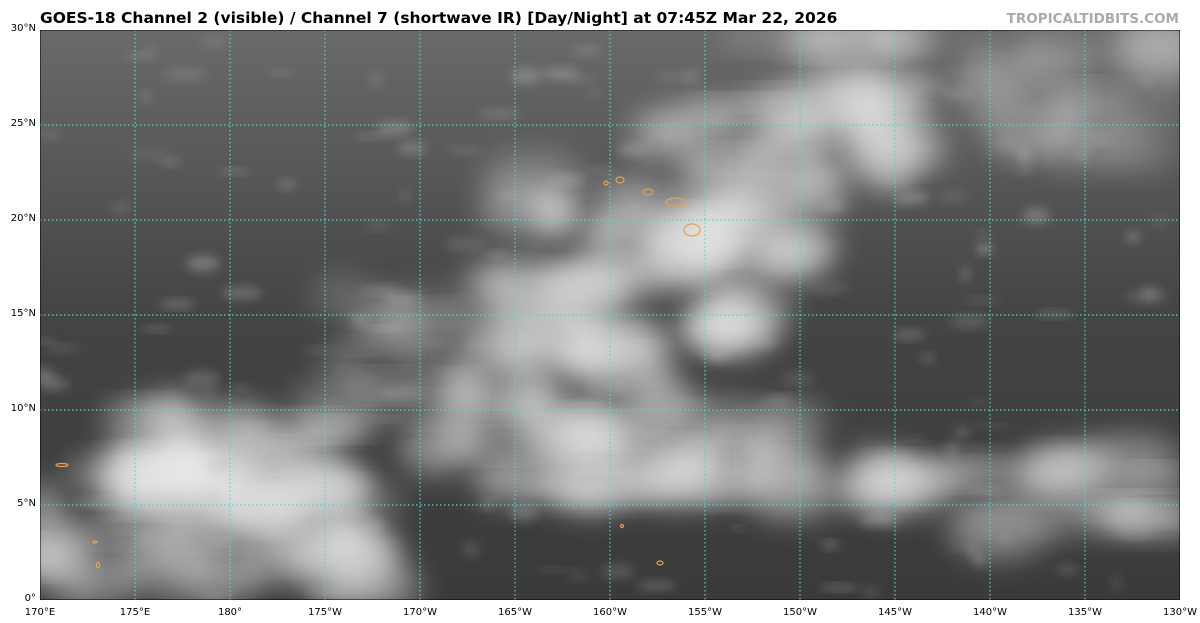 This screenshot has height=623, width=1200. I want to click on lon-tick-label: 180°, so click(230, 612).